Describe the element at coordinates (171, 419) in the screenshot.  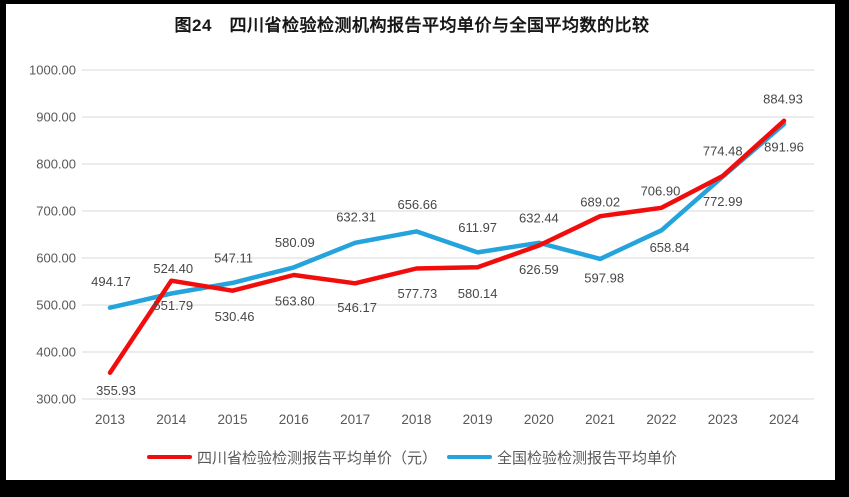
I see `x-axis-tick-label: 2014` at that location.